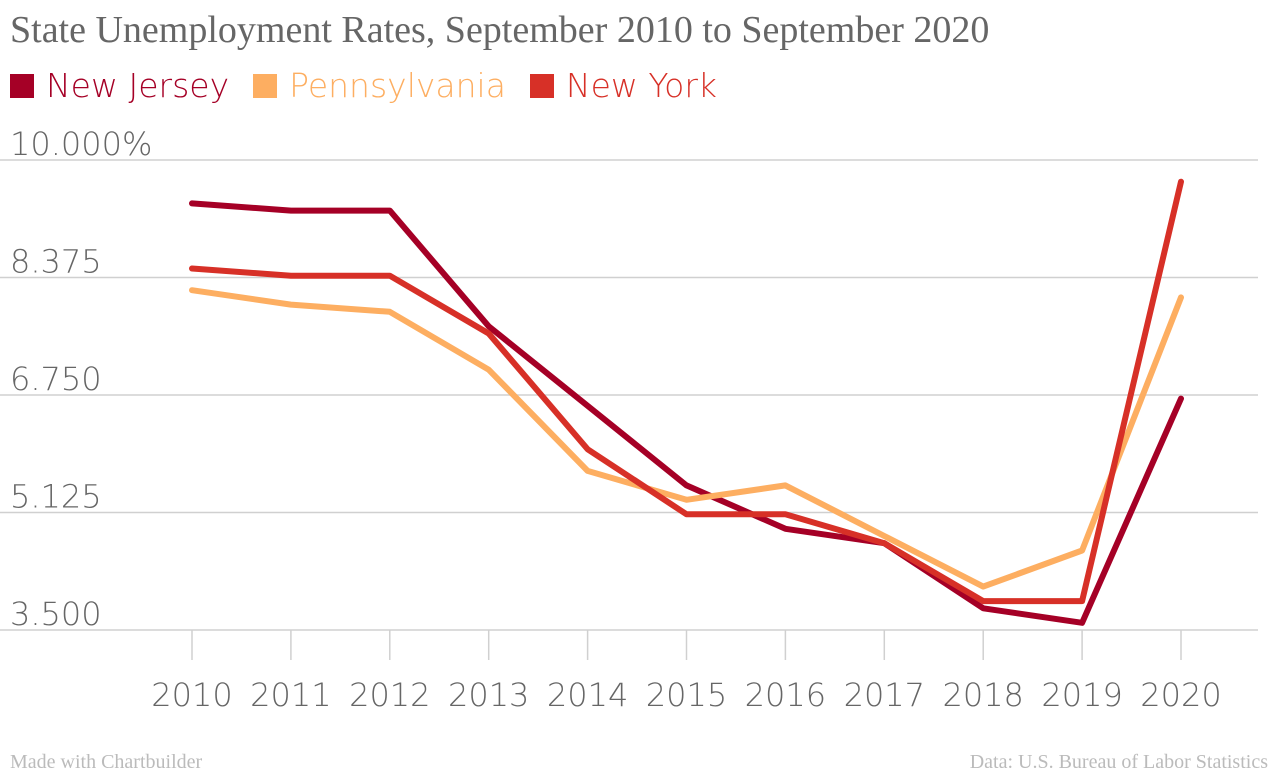  I want to click on y-tick-label: 8.375, so click(56, 262).